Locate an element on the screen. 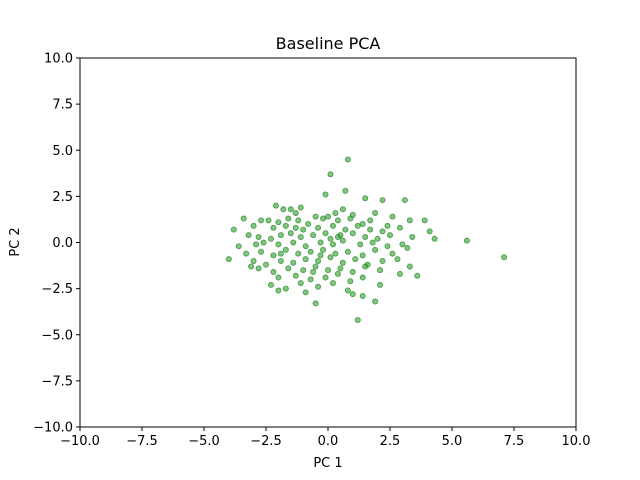 The width and height of the screenshot is (640, 480). x-tick-label: 10.0 is located at coordinates (576, 441).